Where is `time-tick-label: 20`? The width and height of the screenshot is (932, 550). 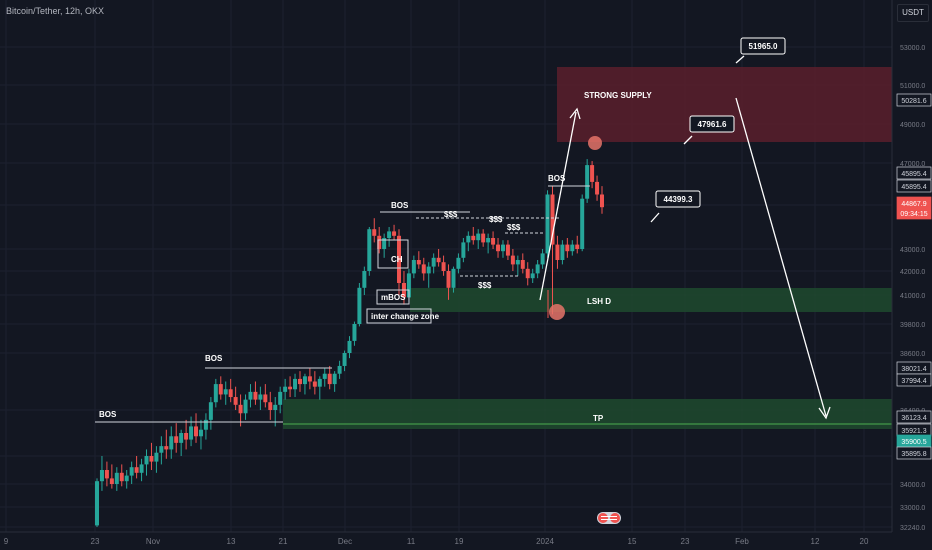 time-tick-label: 20 is located at coordinates (864, 541).